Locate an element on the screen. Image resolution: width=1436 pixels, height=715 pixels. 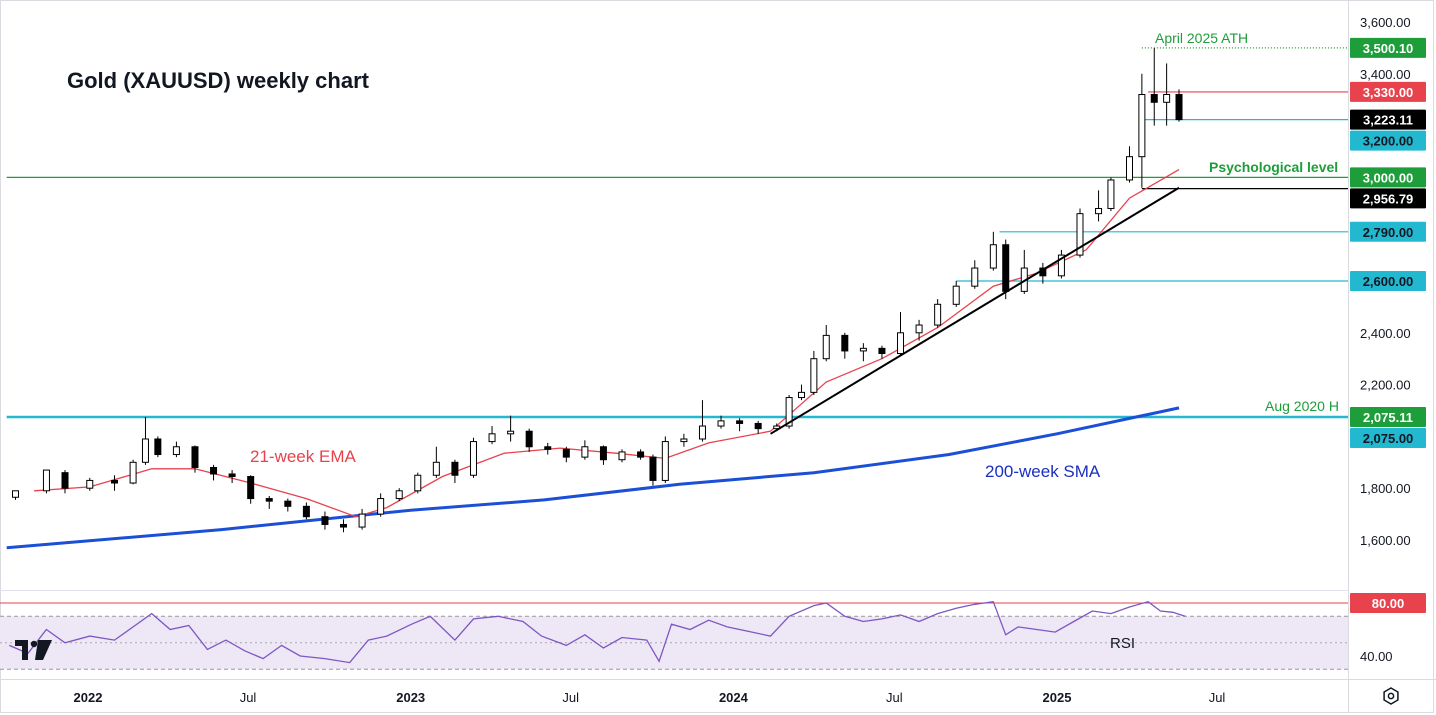
price-tag-label: 3,000.00 is located at coordinates (1388, 177).